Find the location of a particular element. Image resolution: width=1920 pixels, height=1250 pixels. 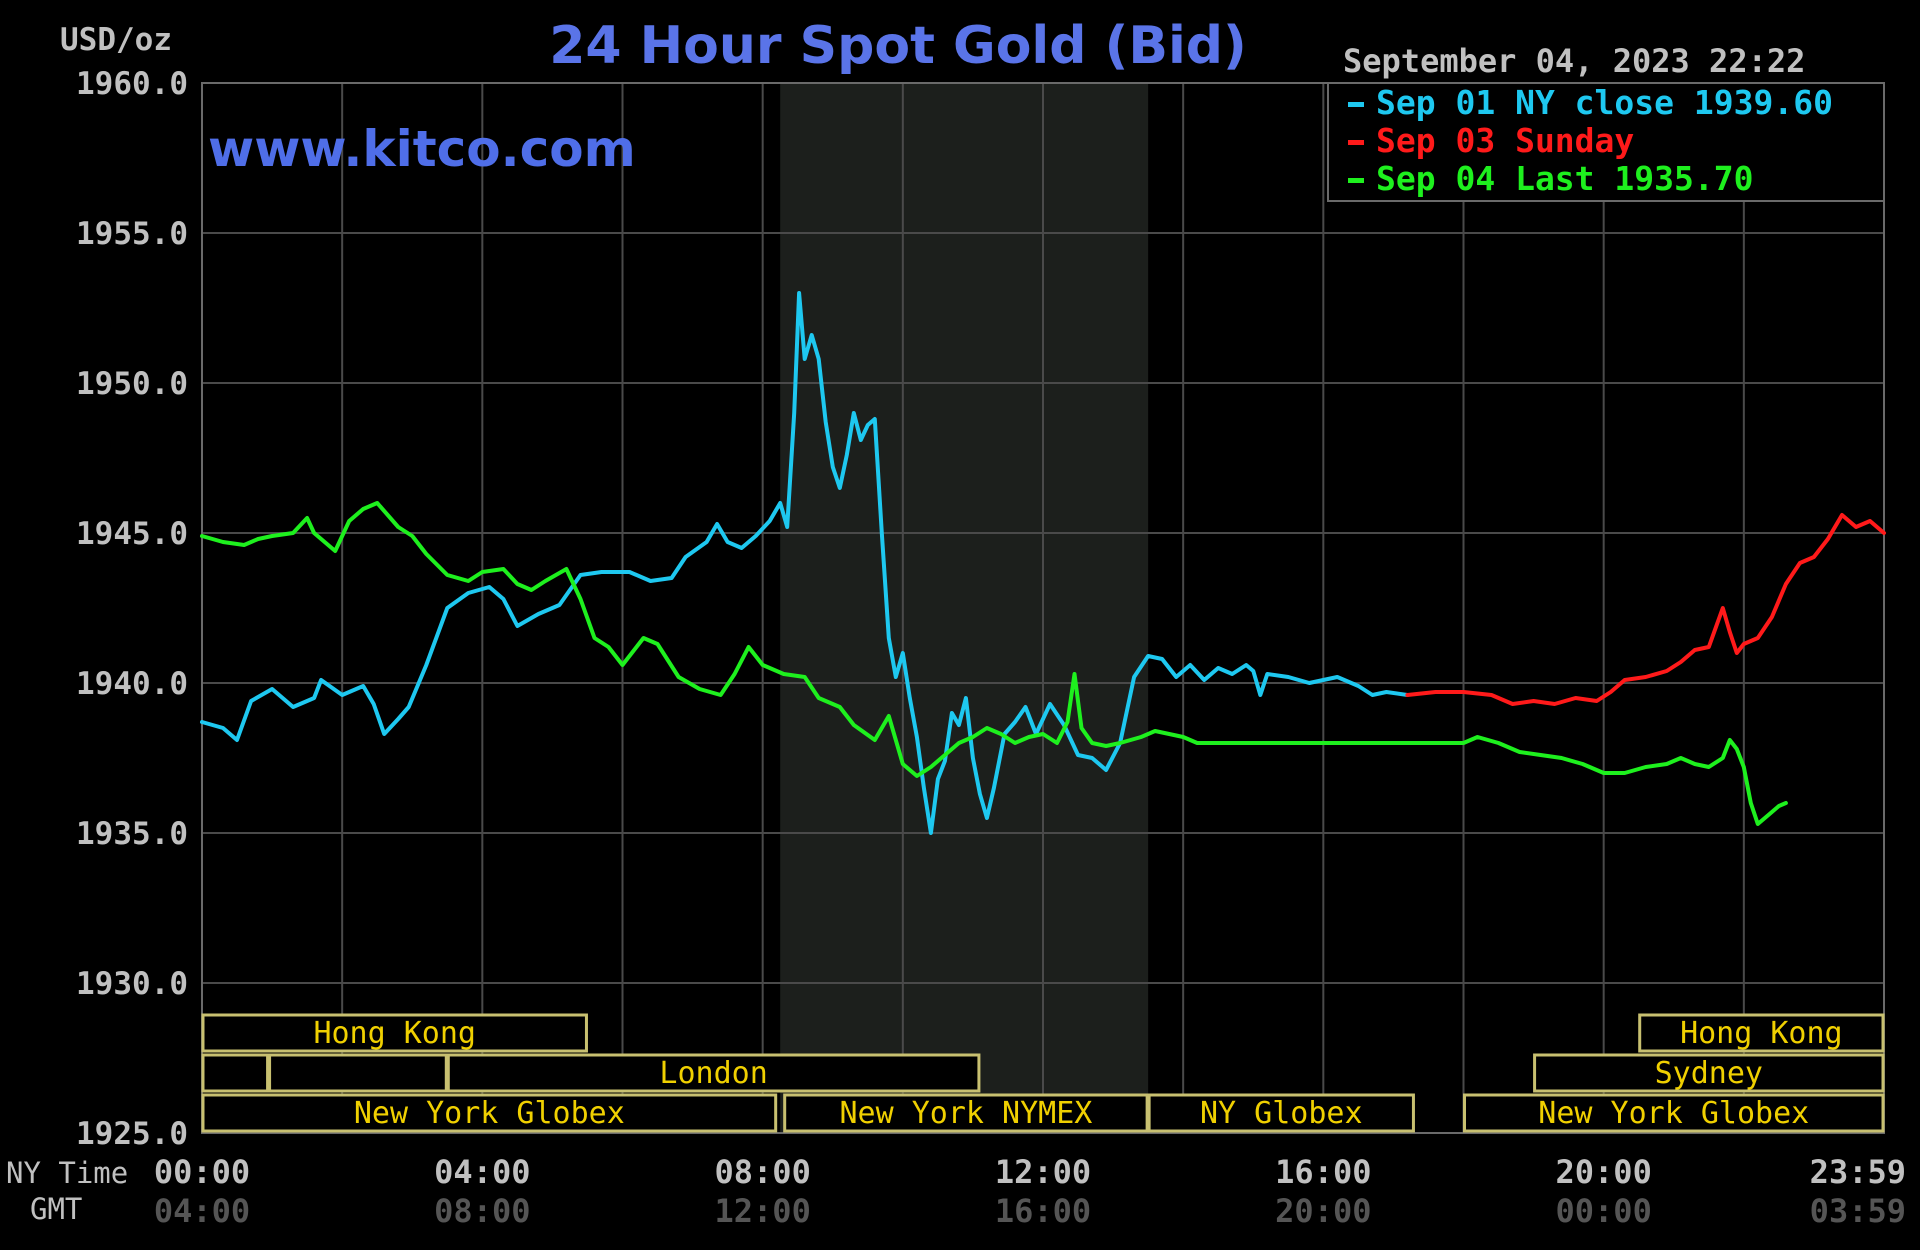

session-label: London is located at coordinates (713, 1073).